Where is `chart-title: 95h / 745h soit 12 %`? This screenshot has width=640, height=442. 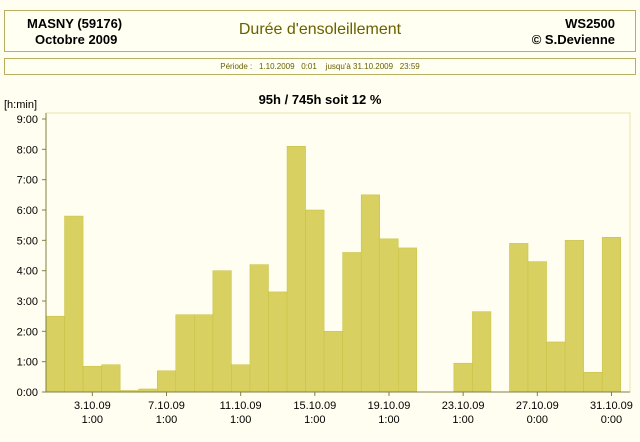
chart-title: 95h / 745h soit 12 % is located at coordinates (320, 99).